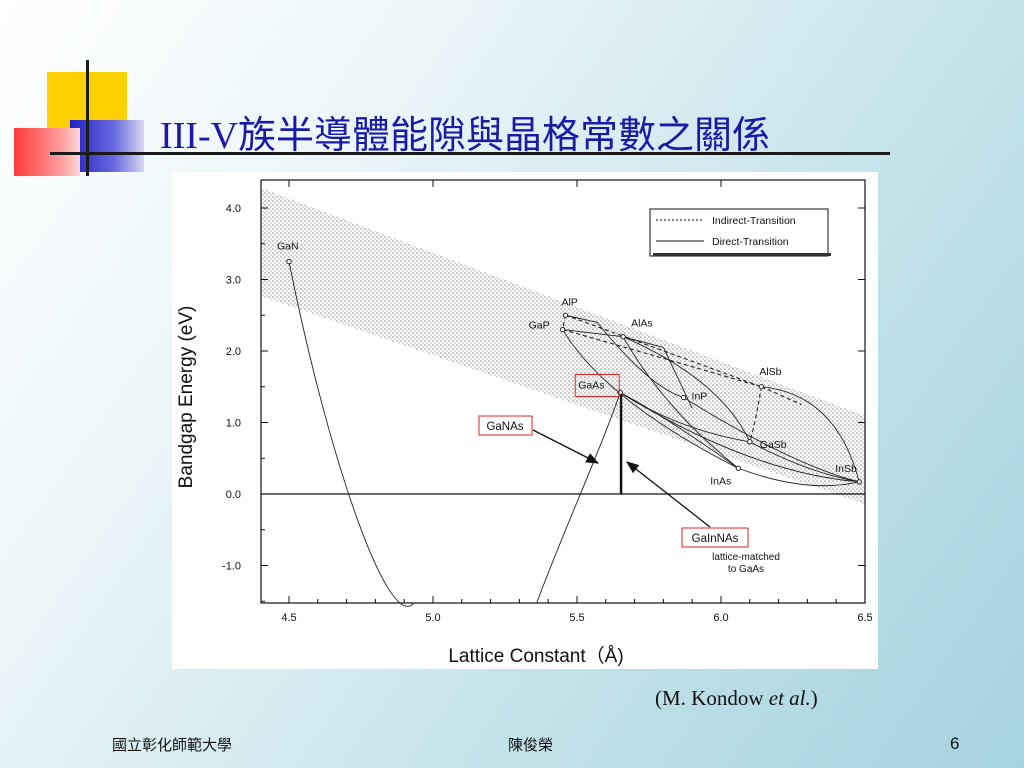  Describe the element at coordinates (288, 247) in the screenshot. I see `point-label: GaN` at that location.